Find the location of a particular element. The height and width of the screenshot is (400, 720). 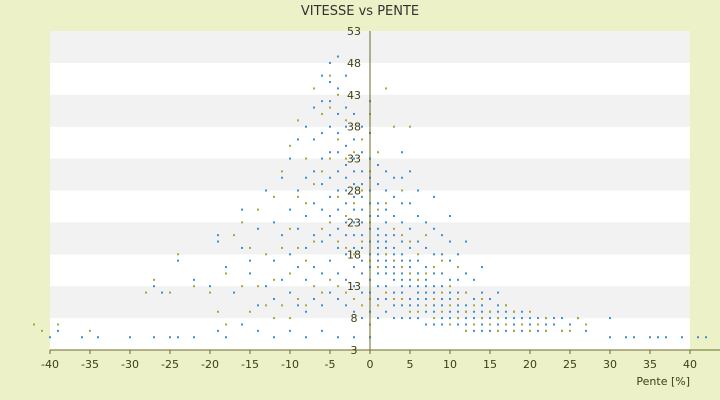

x-tick-label: 0 is located at coordinates (370, 364).